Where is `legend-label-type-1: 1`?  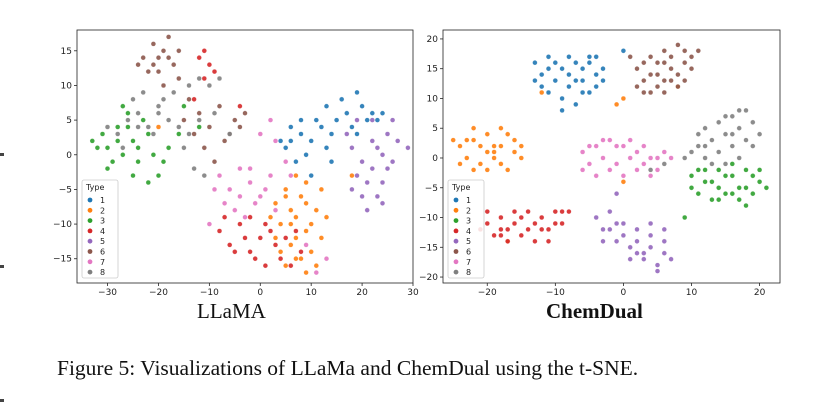 legend-label-type-1: 1 is located at coordinates (102, 200).